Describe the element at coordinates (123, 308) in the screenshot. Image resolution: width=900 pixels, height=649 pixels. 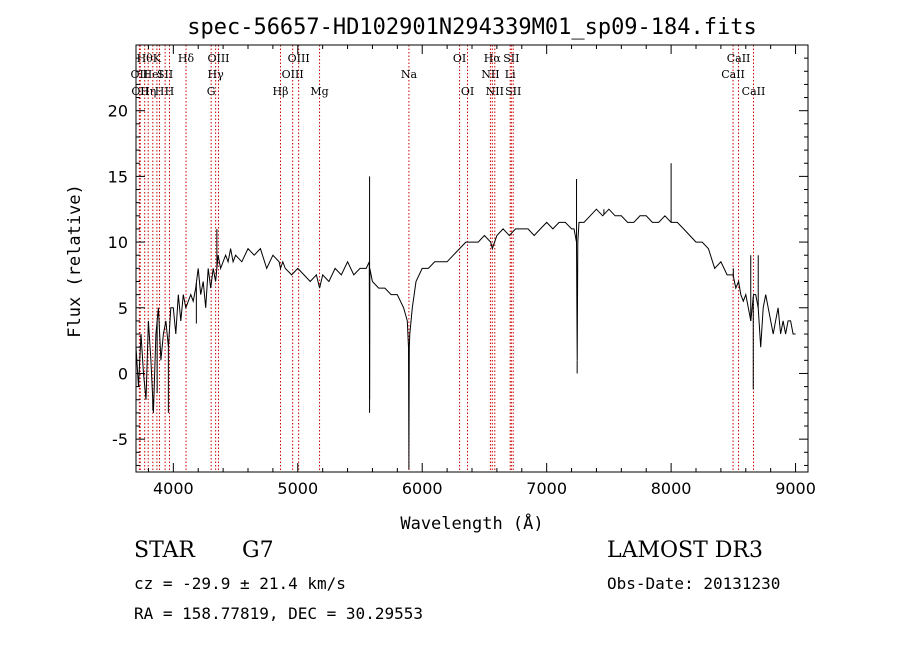
I see `y-tick-label: 5` at that location.